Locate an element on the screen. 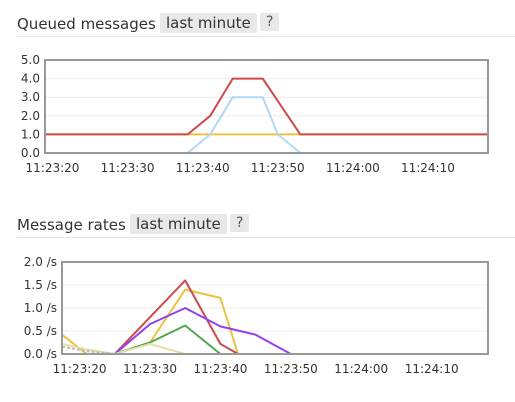  y-tick-label: 2.0 is located at coordinates (30, 116).